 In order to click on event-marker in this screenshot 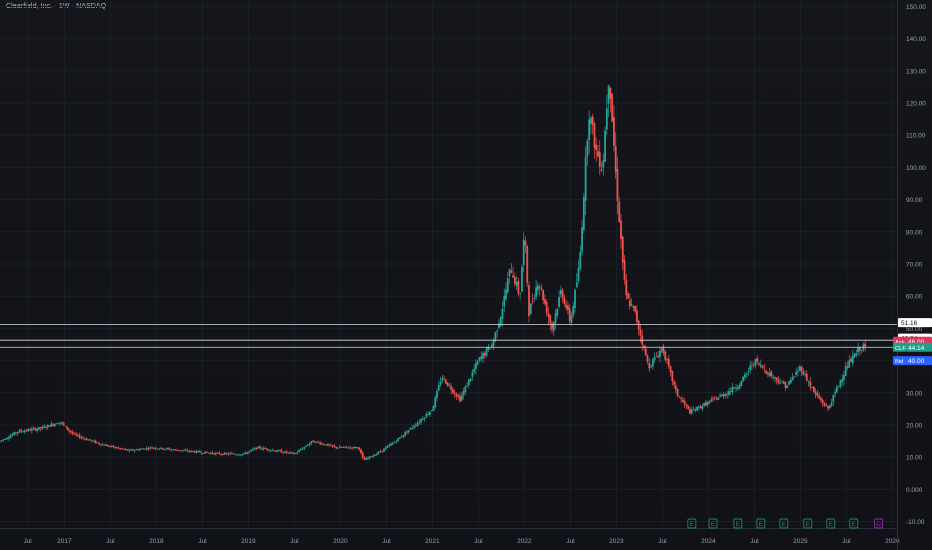, I will do `click(713, 523)`.